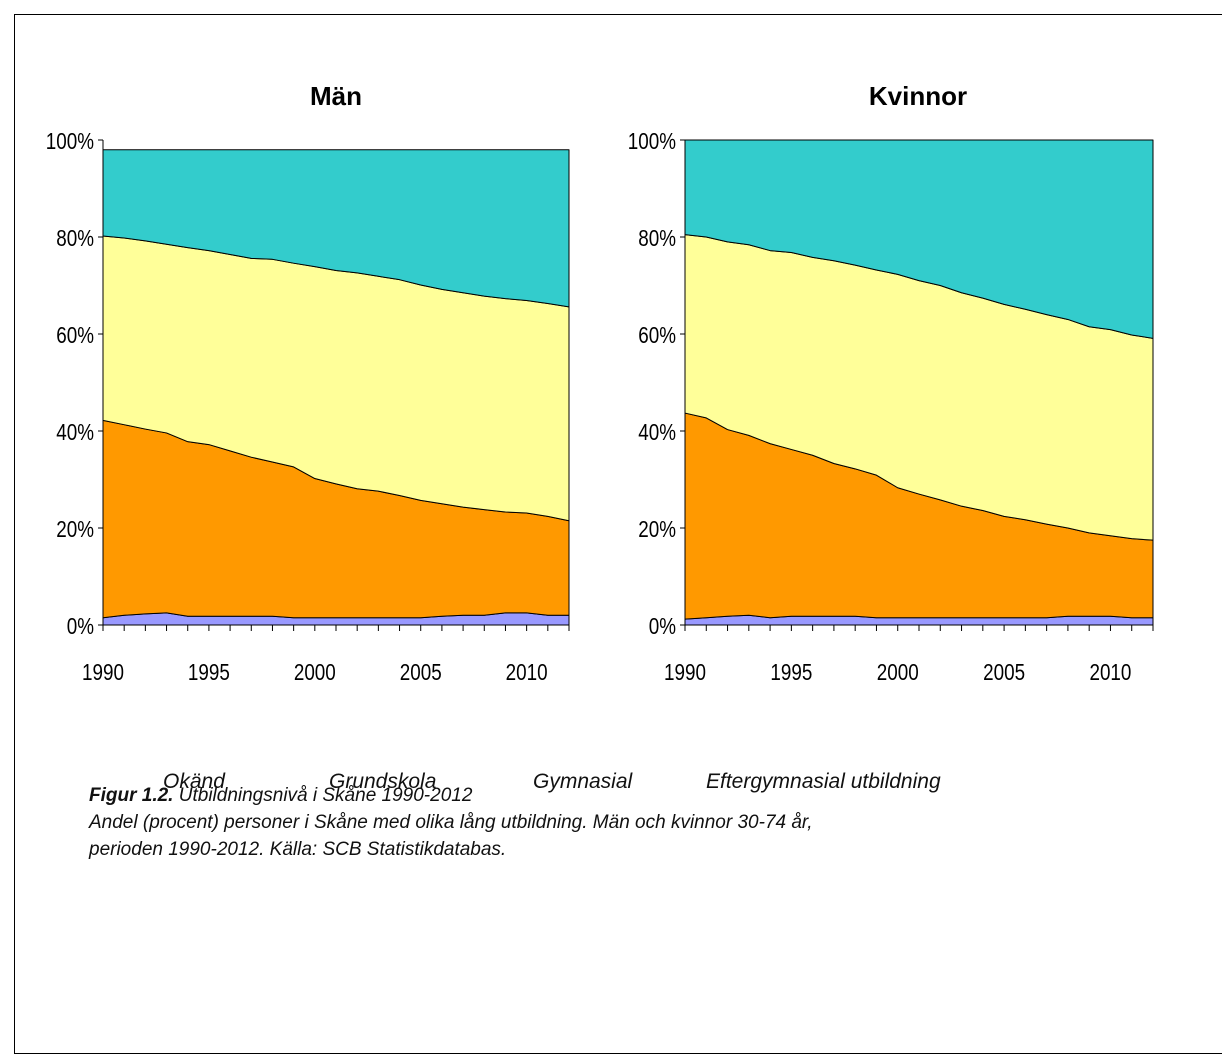  What do you see at coordinates (336, 96) in the screenshot?
I see `chart-0-title: Män` at bounding box center [336, 96].